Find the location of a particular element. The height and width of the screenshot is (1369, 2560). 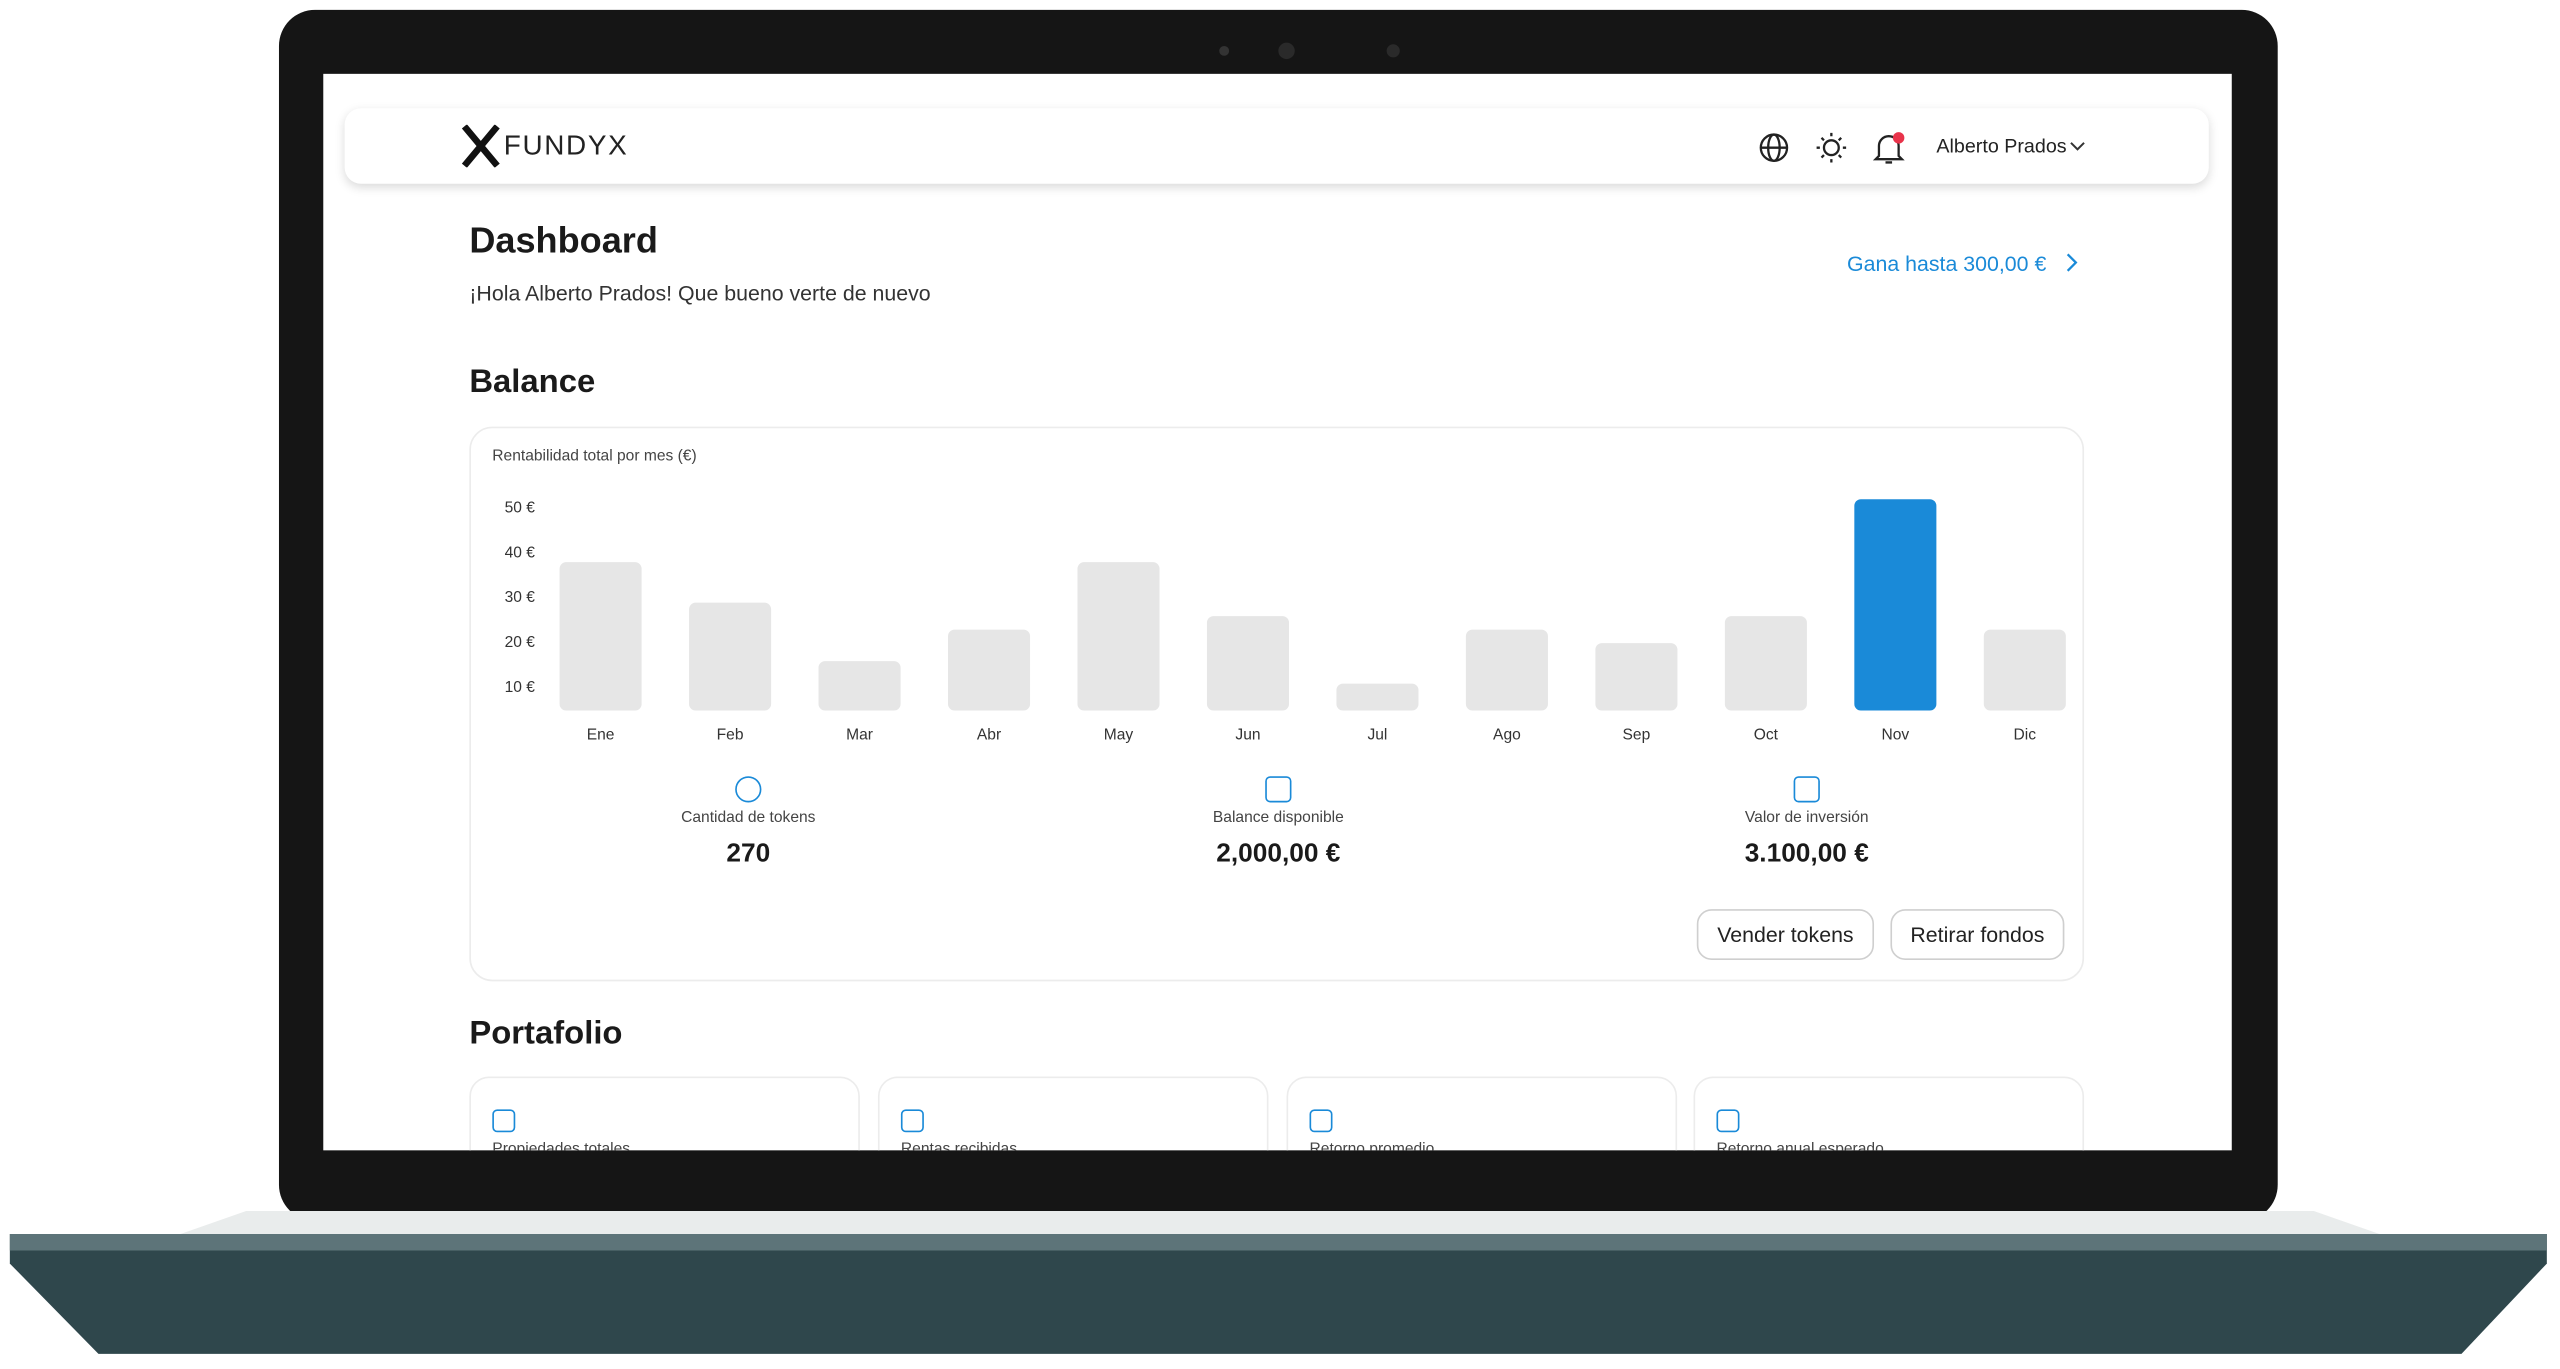

hinge is located at coordinates (1280, 1223).